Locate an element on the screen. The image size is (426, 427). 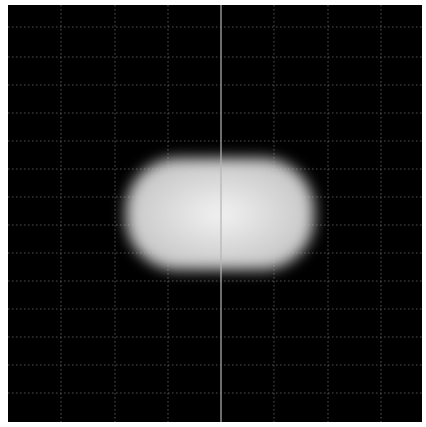
white-blob is located at coordinates (220, 214).